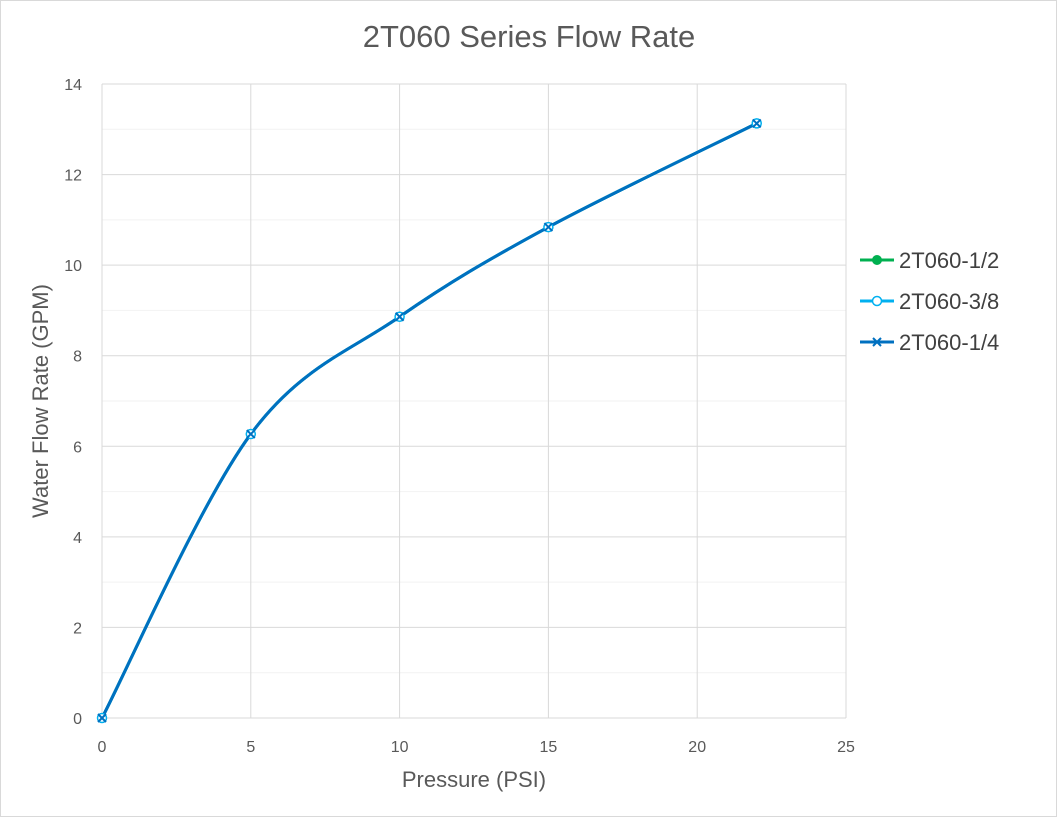  I want to click on y-tick-label: 12, so click(73, 176).